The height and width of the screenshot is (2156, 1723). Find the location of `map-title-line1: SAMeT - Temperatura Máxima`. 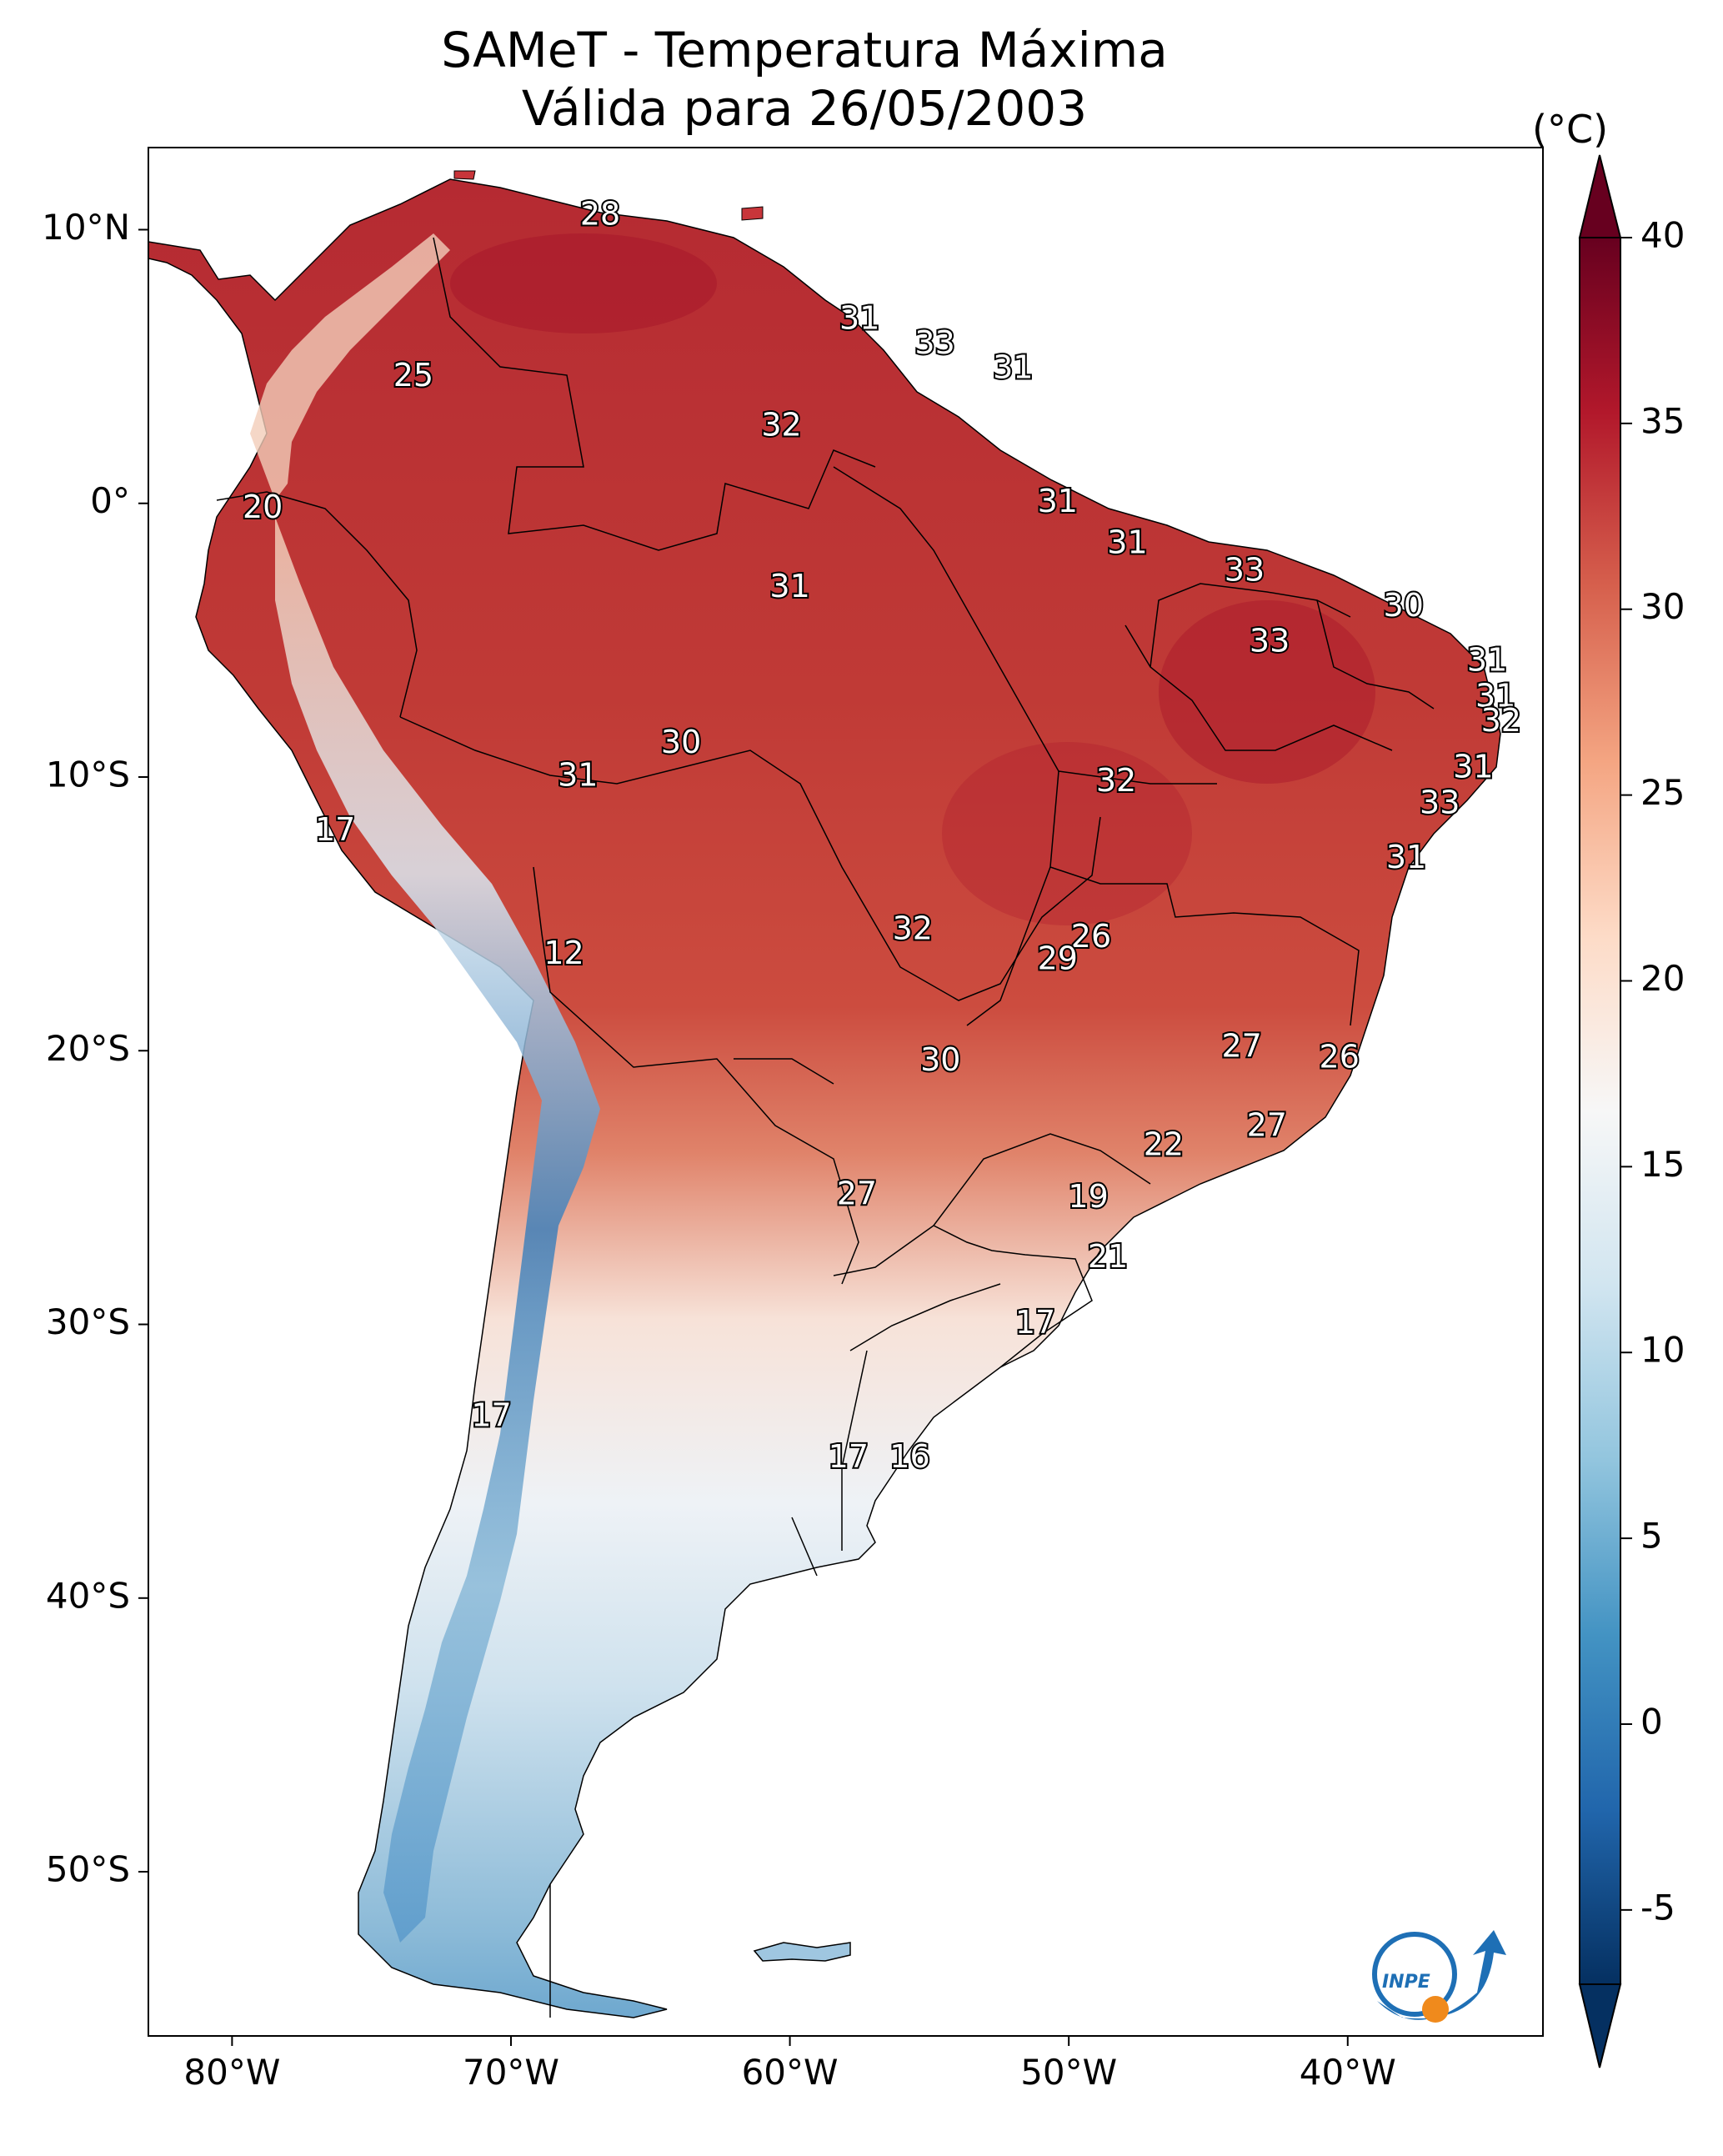

map-title-line1: SAMeT - Temperatura Máxima is located at coordinates (804, 50).